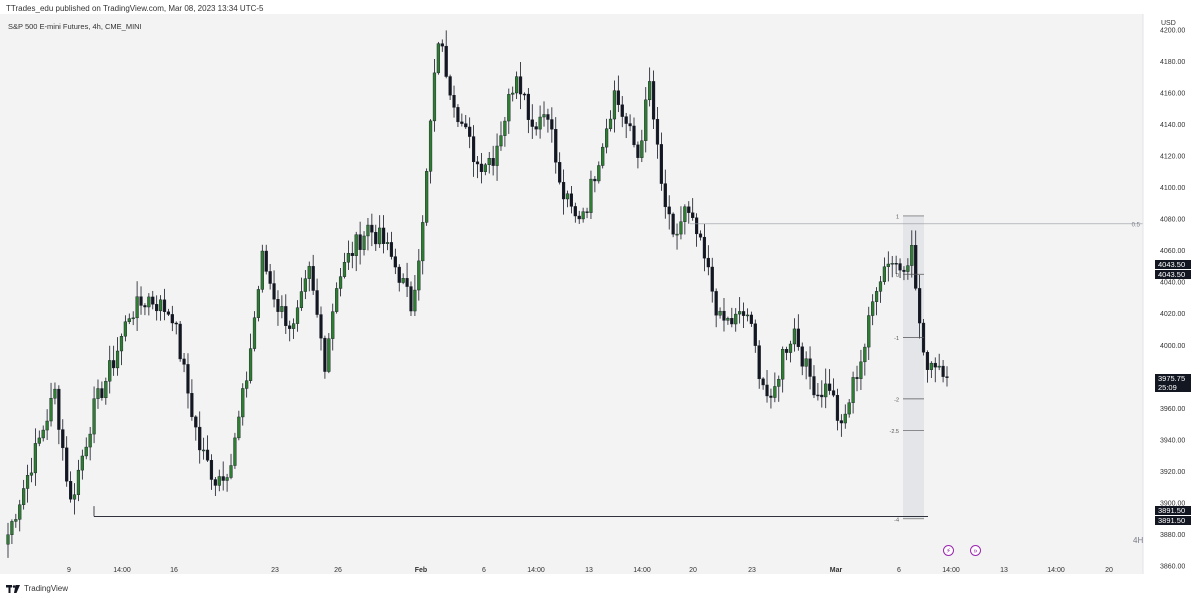  I want to click on y-tick-label: 4120.00, so click(1172, 156).